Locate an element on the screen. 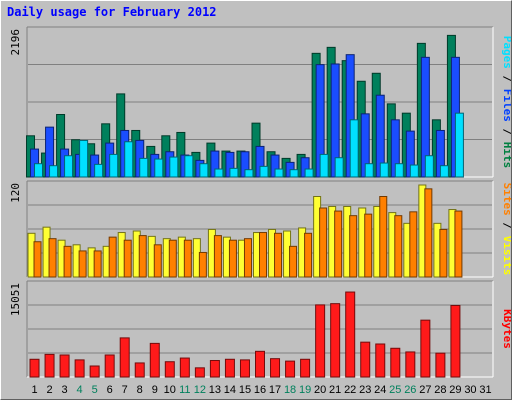 This screenshot has height=400, width=512. x-tick-label-day-2: 2 is located at coordinates (49, 390).